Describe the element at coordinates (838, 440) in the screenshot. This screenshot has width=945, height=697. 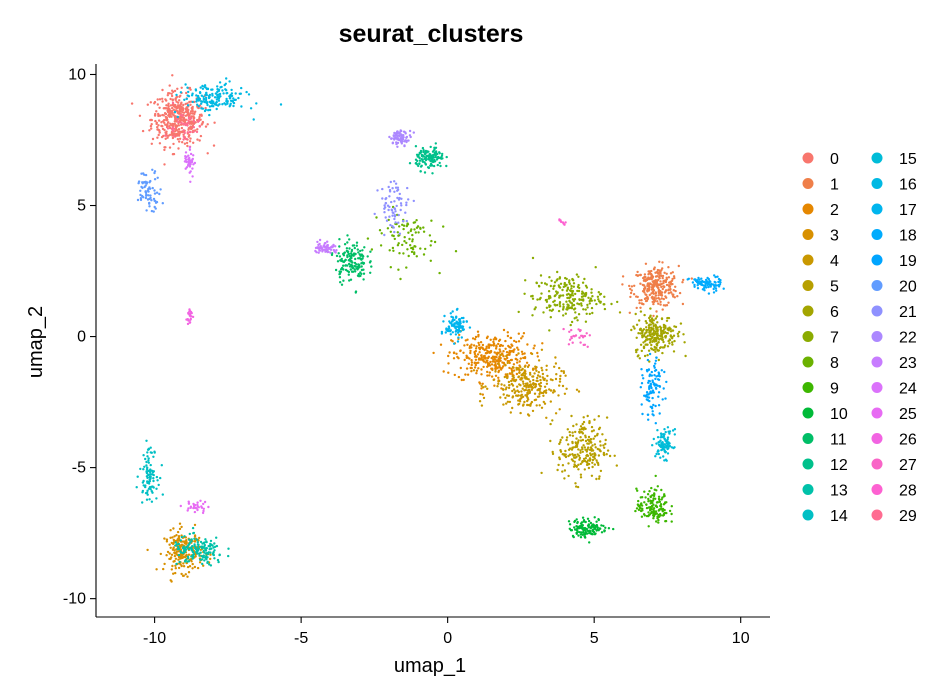
I see `legend-label: 11` at that location.